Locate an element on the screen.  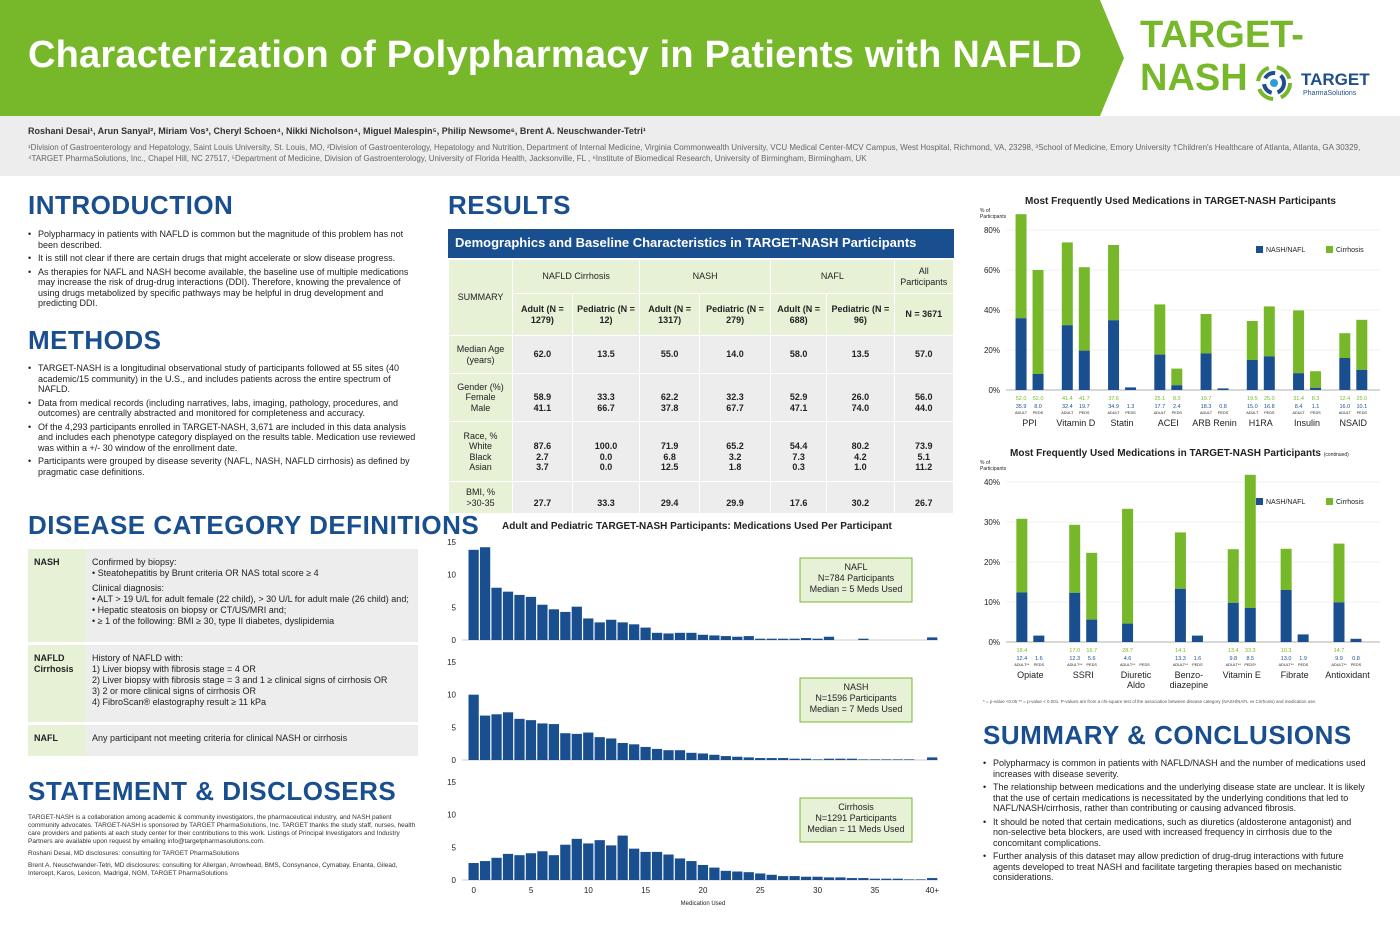
medication-category-label: Vitamin D is located at coordinates (1075, 423).